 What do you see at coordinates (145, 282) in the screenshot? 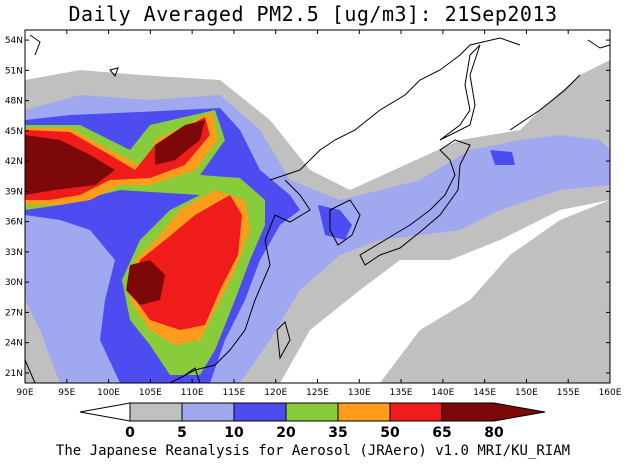
I see `contour-80-plus-south` at bounding box center [145, 282].